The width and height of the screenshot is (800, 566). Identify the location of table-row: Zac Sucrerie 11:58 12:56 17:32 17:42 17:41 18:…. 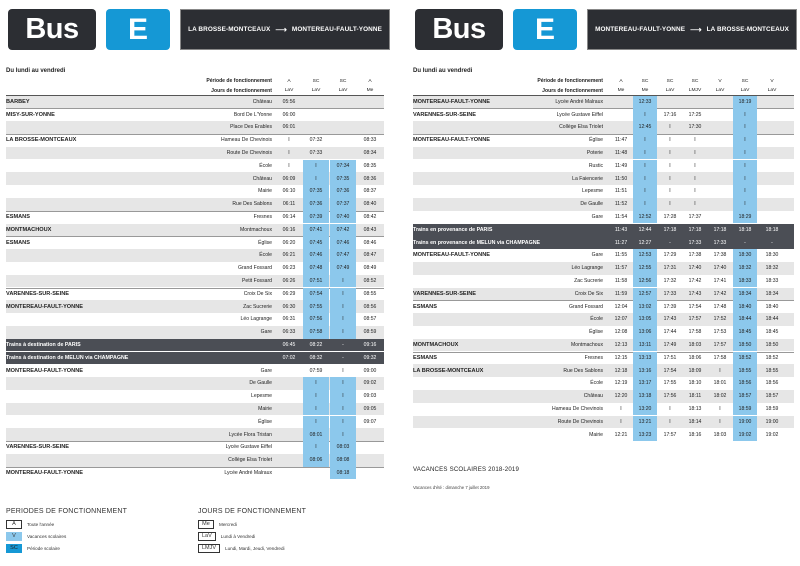
(603, 281).